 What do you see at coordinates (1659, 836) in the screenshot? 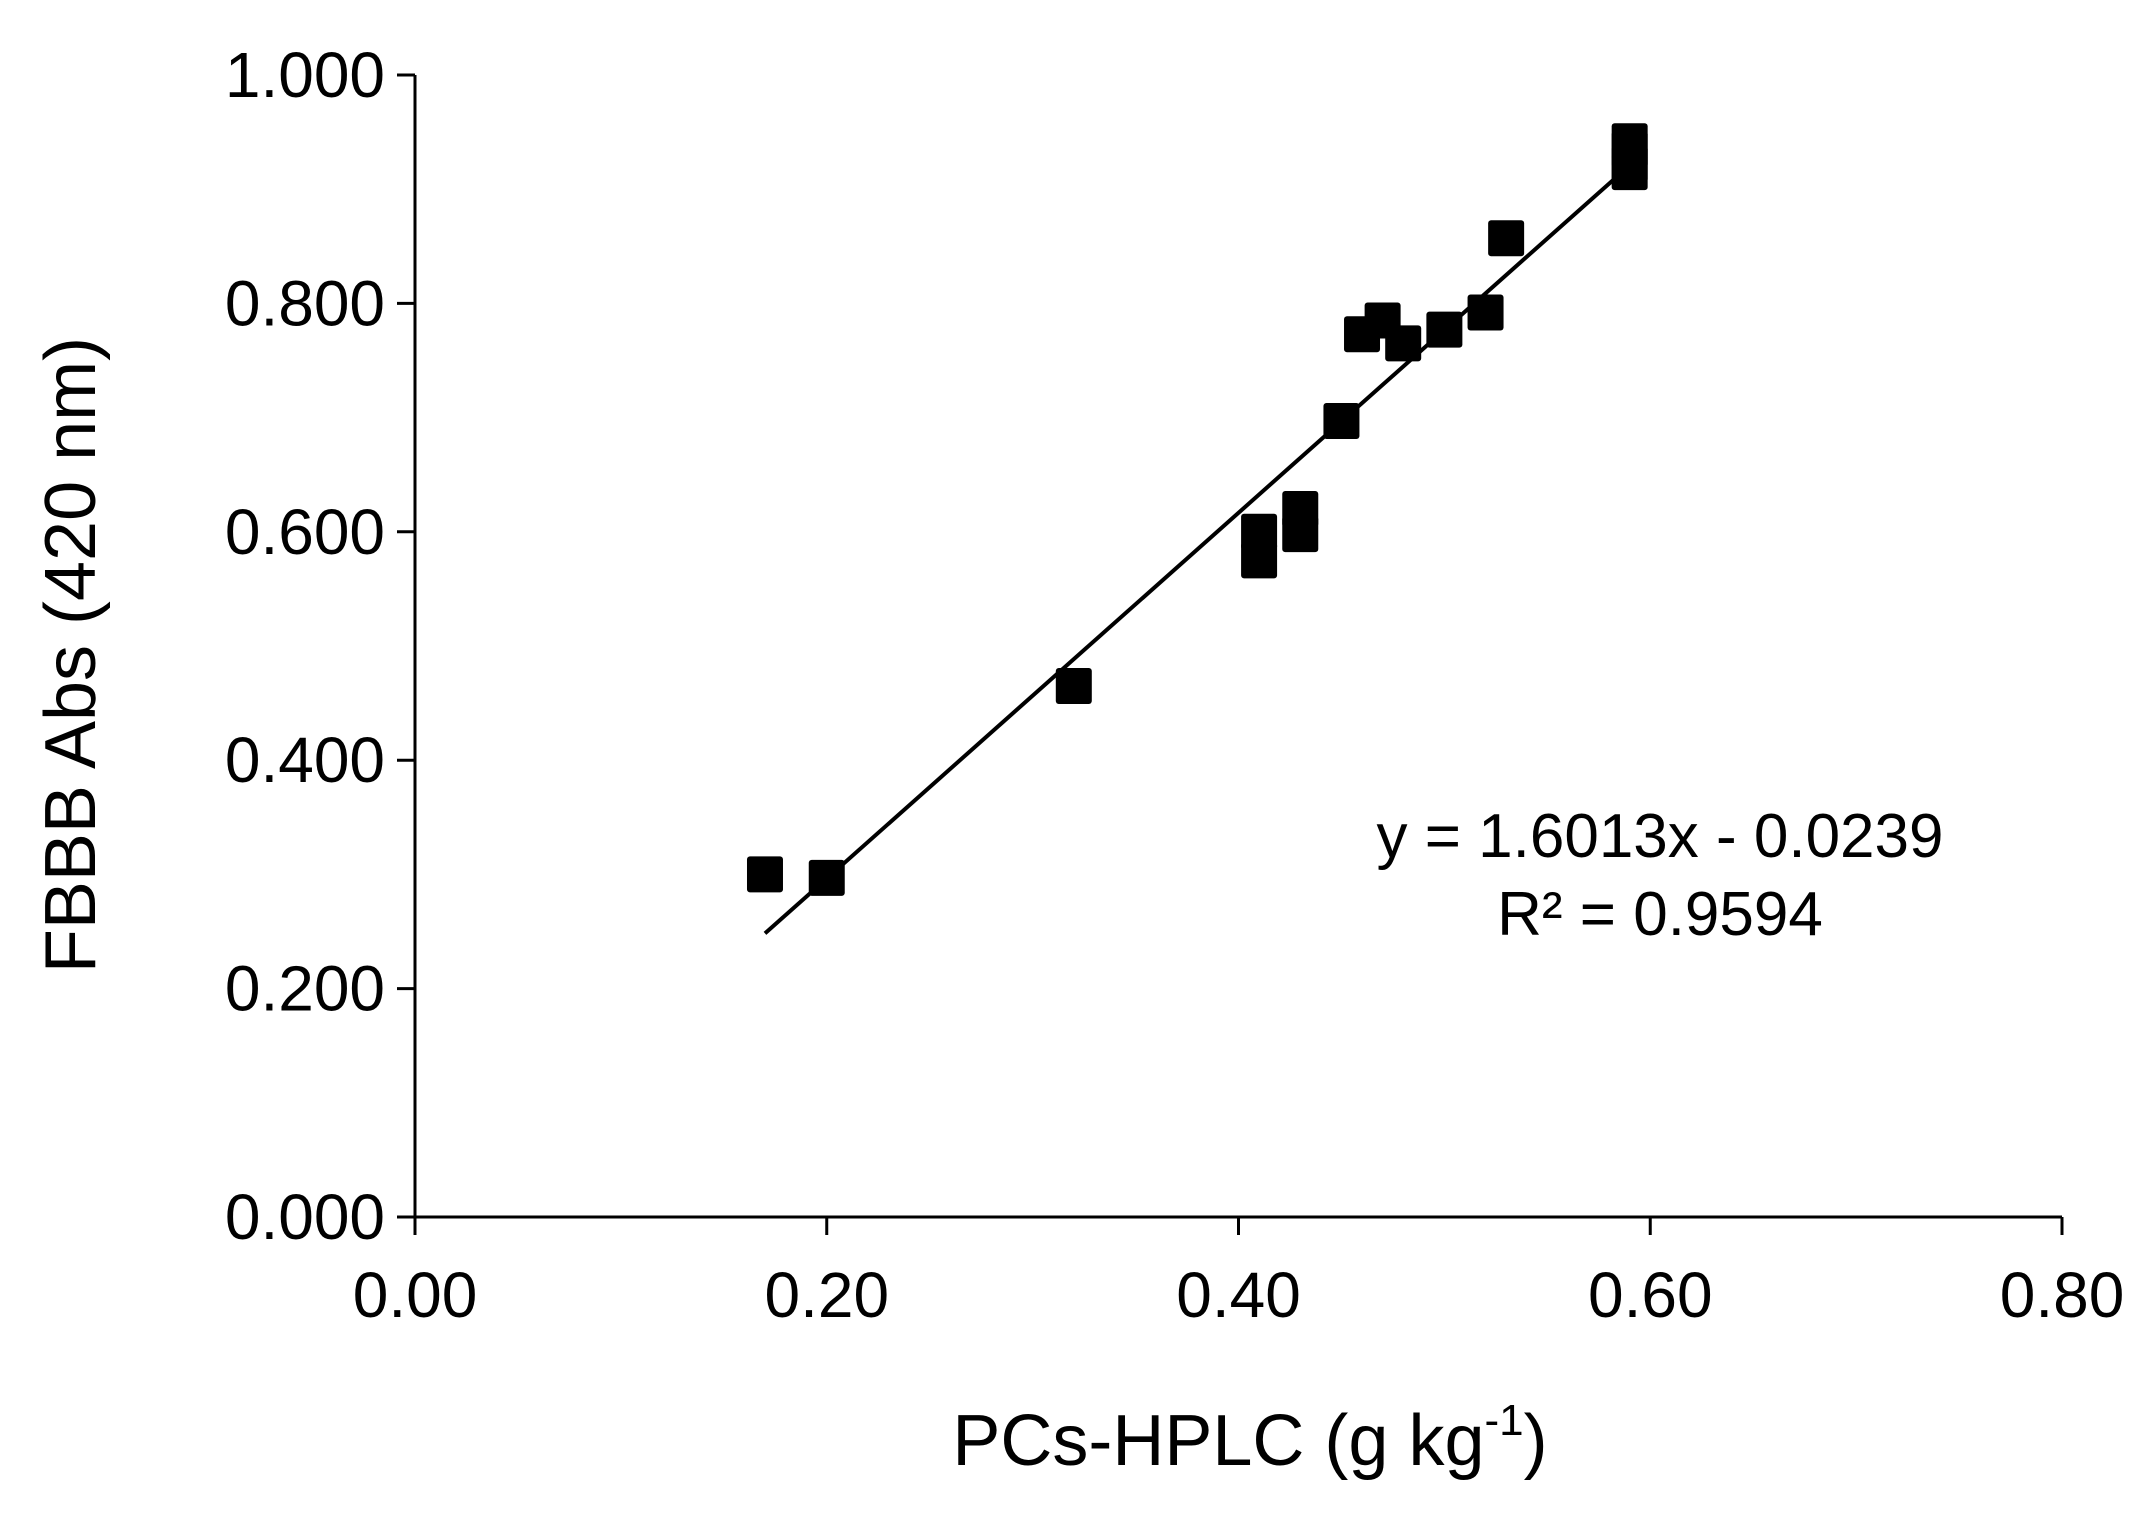
I see `trend-equation: y = 1.6013x - 0.0239` at bounding box center [1659, 836].